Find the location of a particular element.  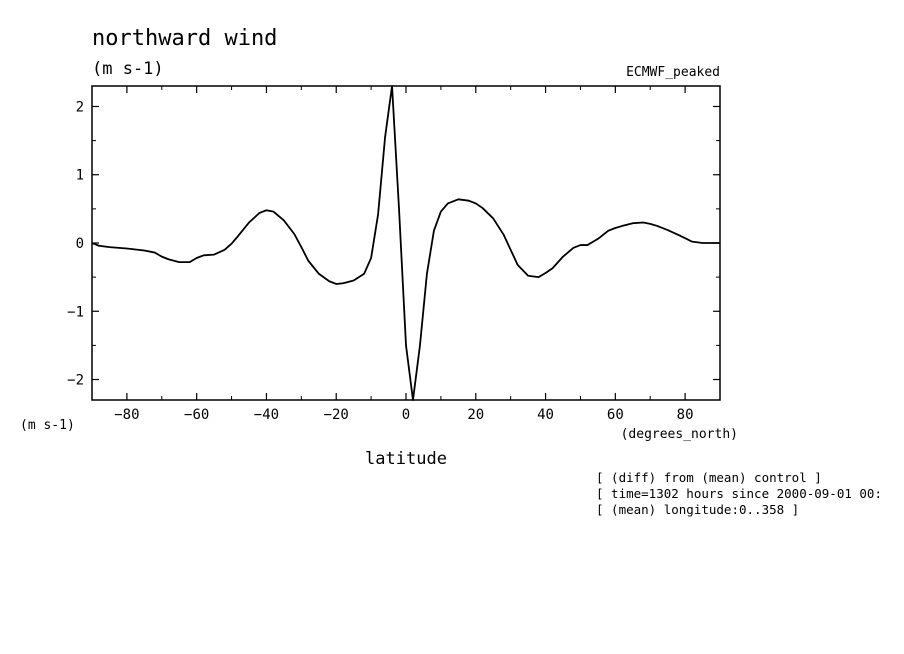

chart-units: (m s-1) is located at coordinates (128, 69).